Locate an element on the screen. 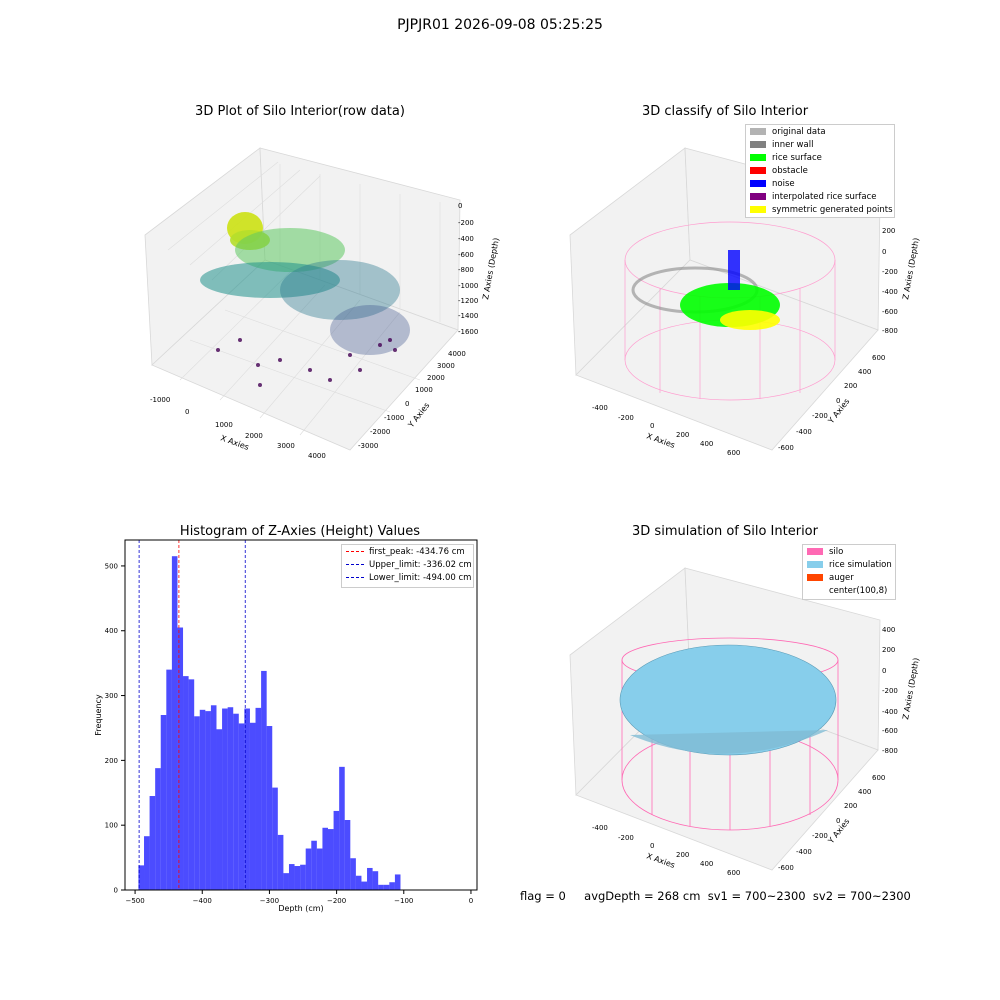 Image resolution: width=1000 pixels, height=1000 pixels. simulation-xtick: 400 is located at coordinates (706, 864).